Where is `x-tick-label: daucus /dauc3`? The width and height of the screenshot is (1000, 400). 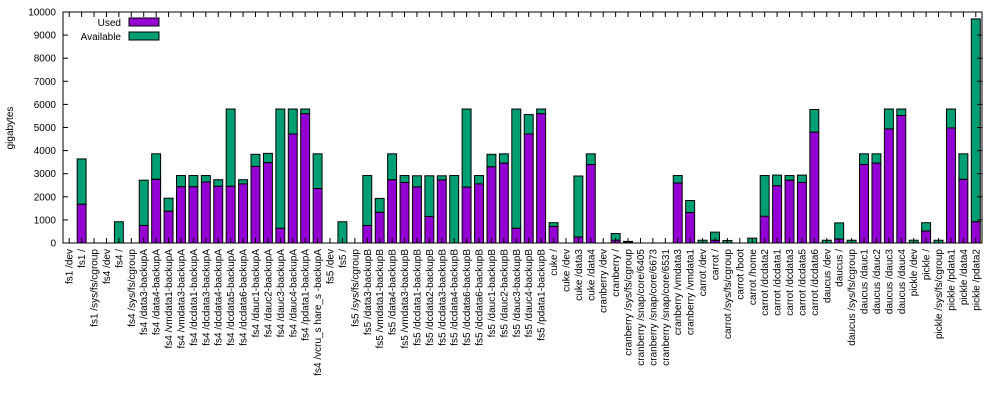 x-tick-label: daucus /dauc3 is located at coordinates (889, 281).